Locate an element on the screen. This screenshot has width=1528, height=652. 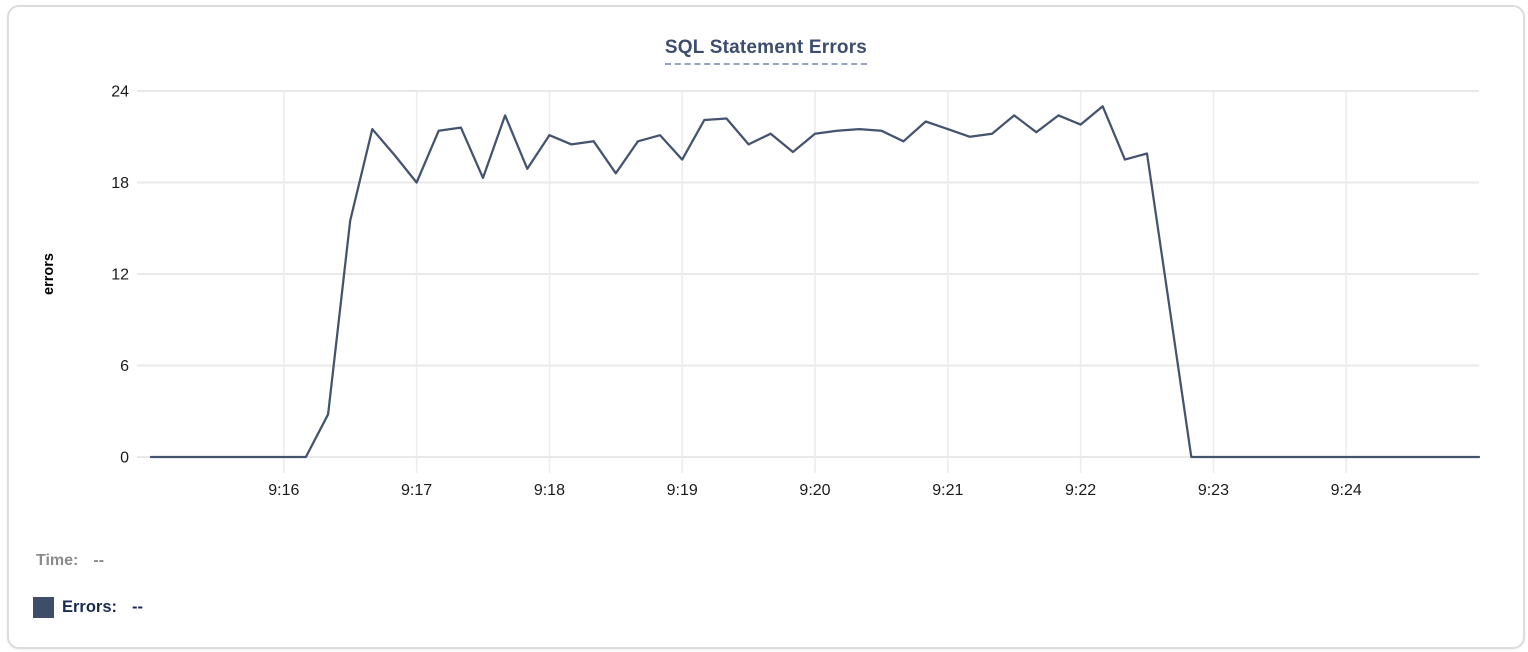
x-tick-label: 9:22 is located at coordinates (1080, 490).